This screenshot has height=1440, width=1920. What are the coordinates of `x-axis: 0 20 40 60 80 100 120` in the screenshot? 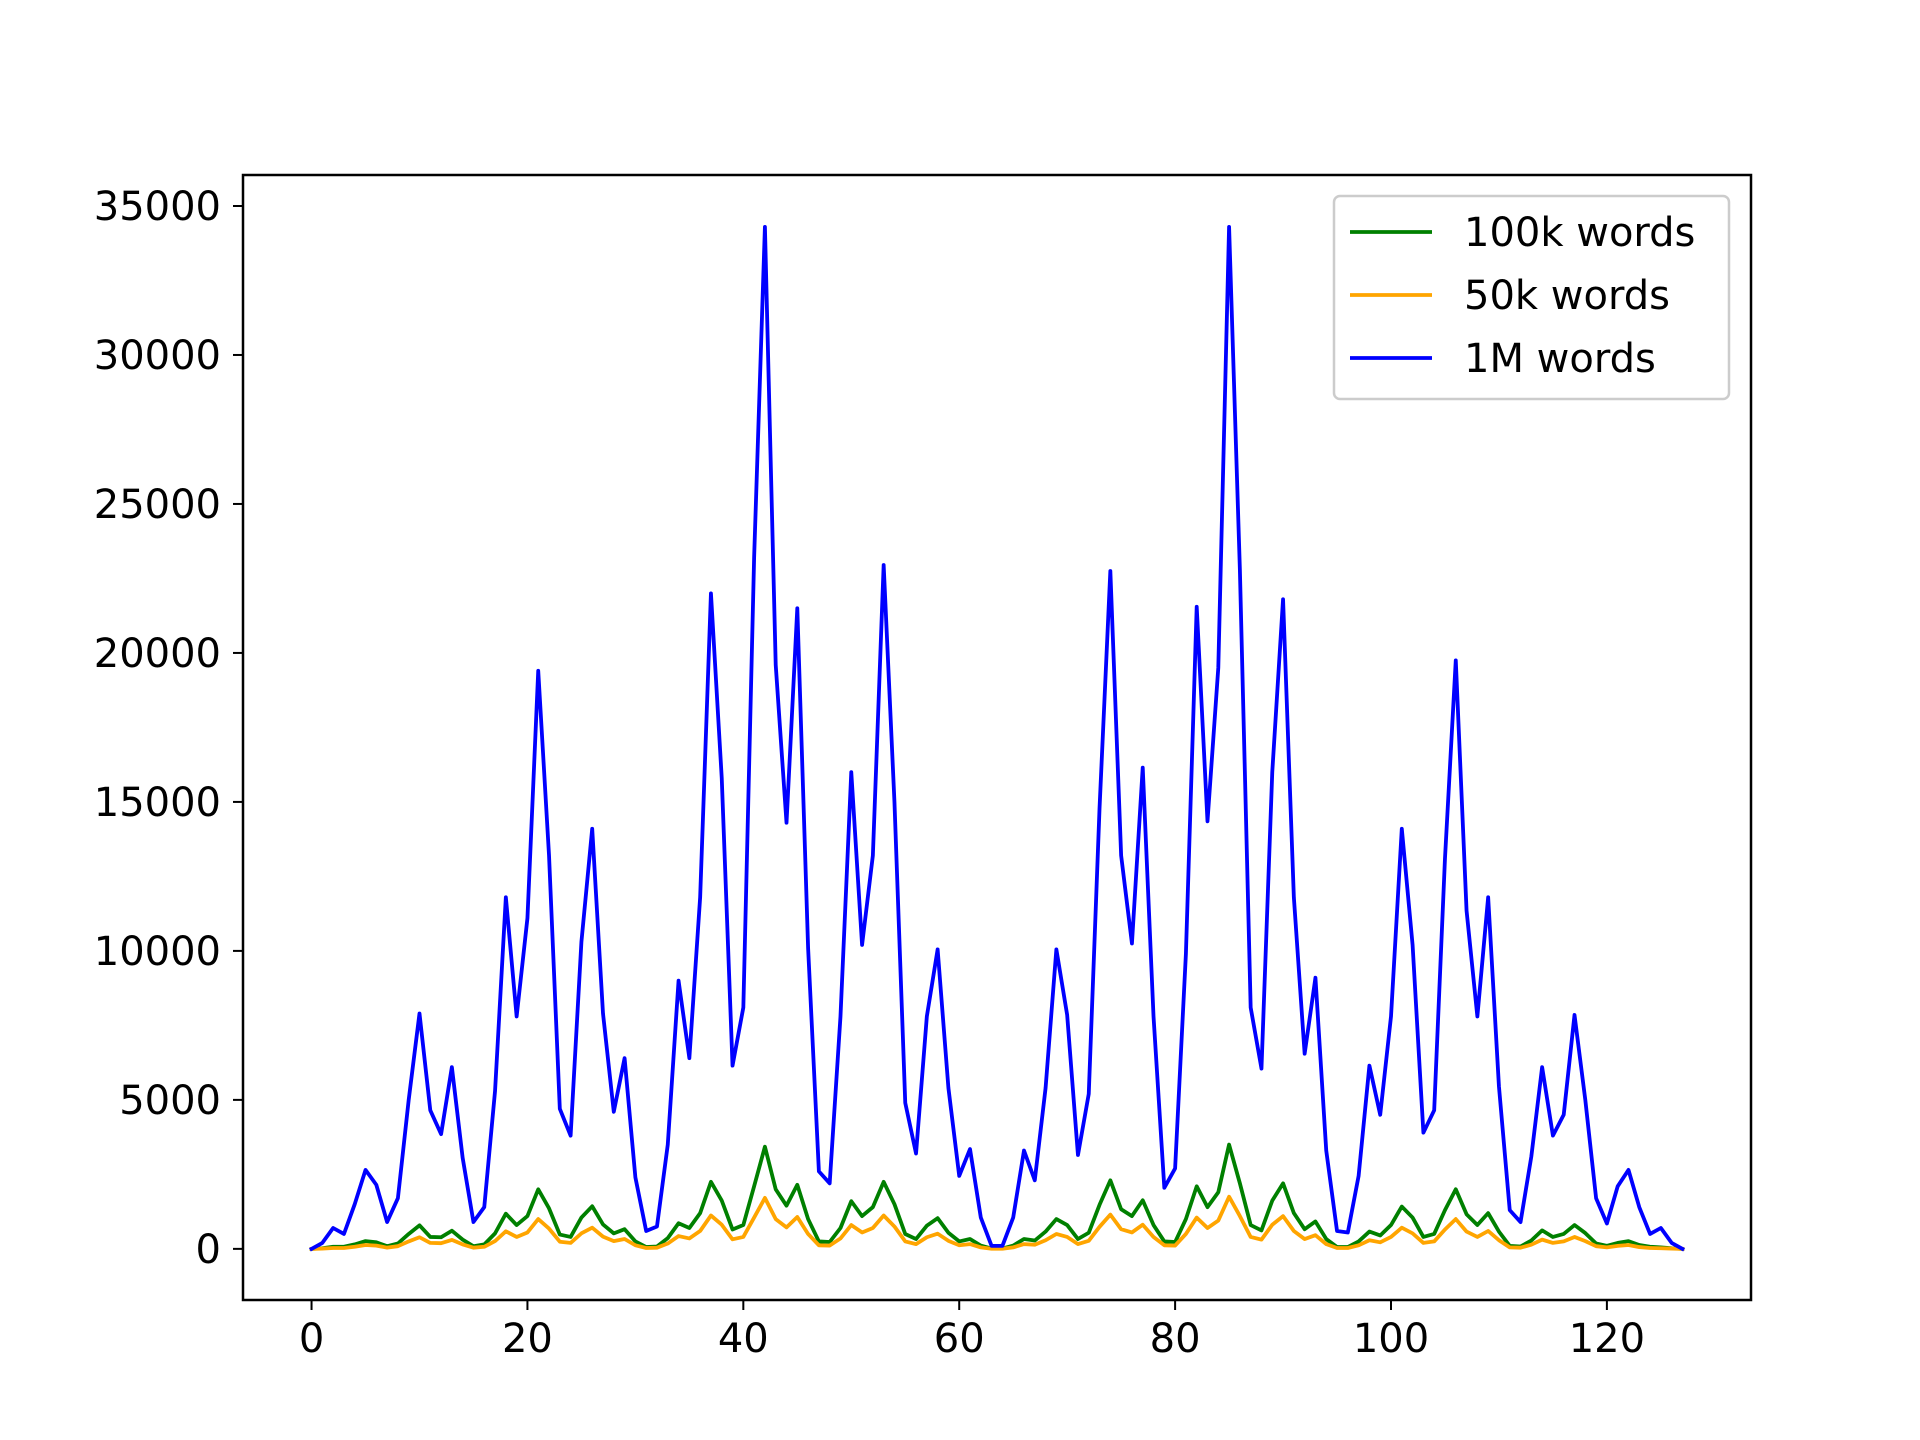 It's located at (972, 1331).